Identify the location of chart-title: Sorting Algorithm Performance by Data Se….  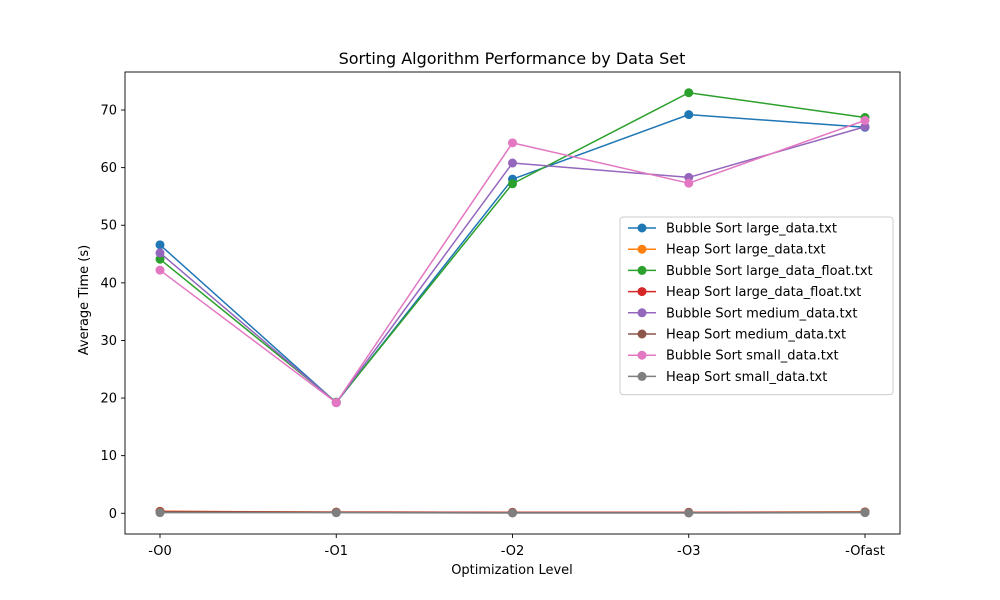
(512, 58).